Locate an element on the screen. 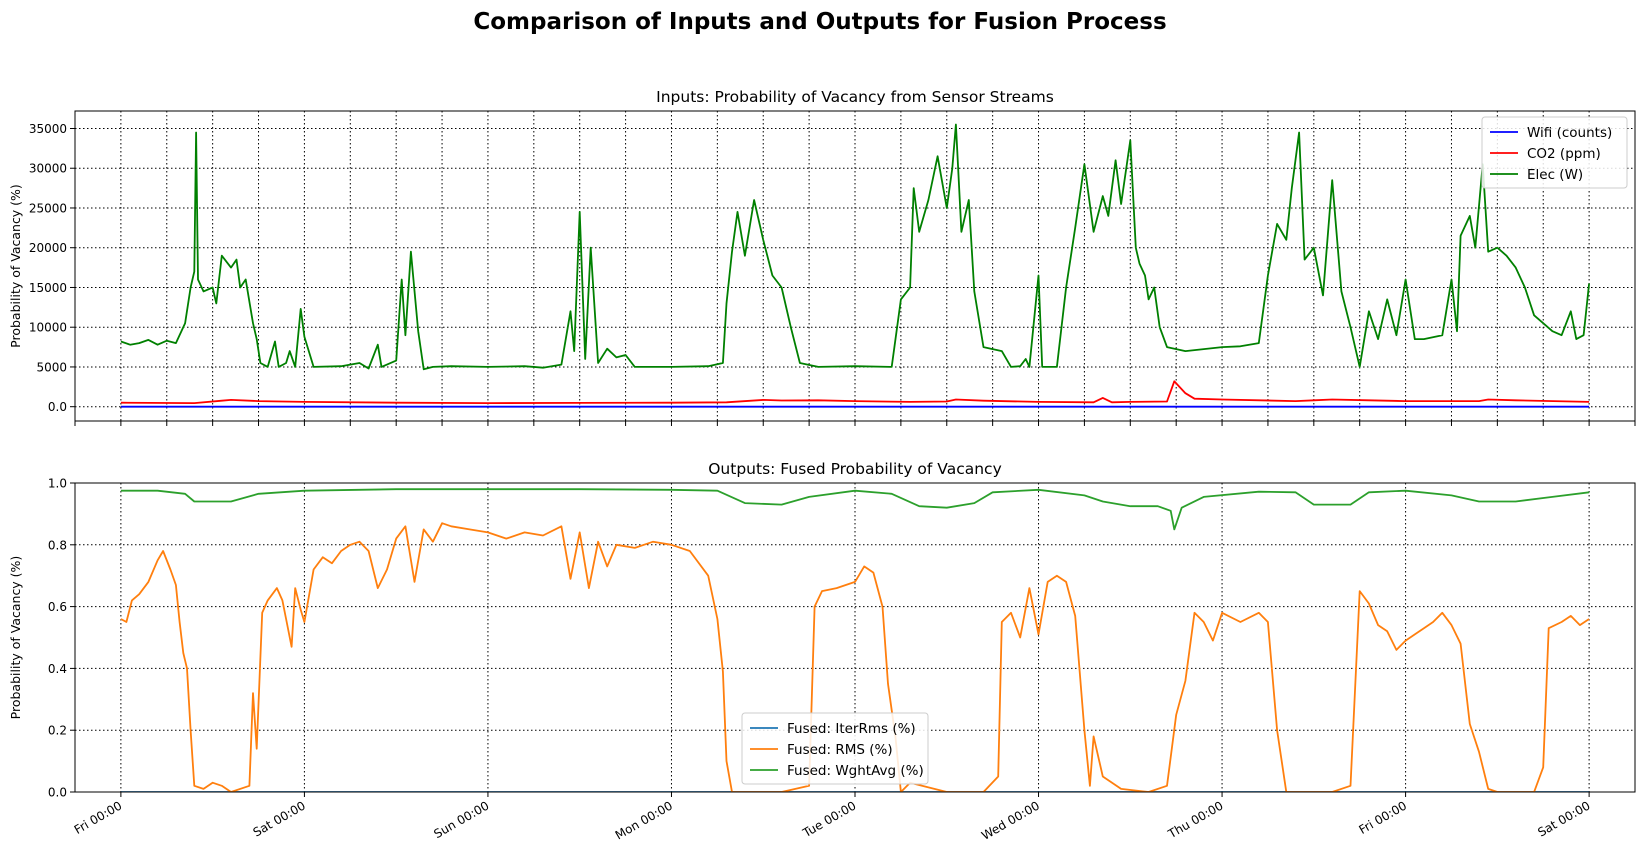 This screenshot has width=1641, height=855. legend-label: Fused: IterRms (%) is located at coordinates (851, 729).